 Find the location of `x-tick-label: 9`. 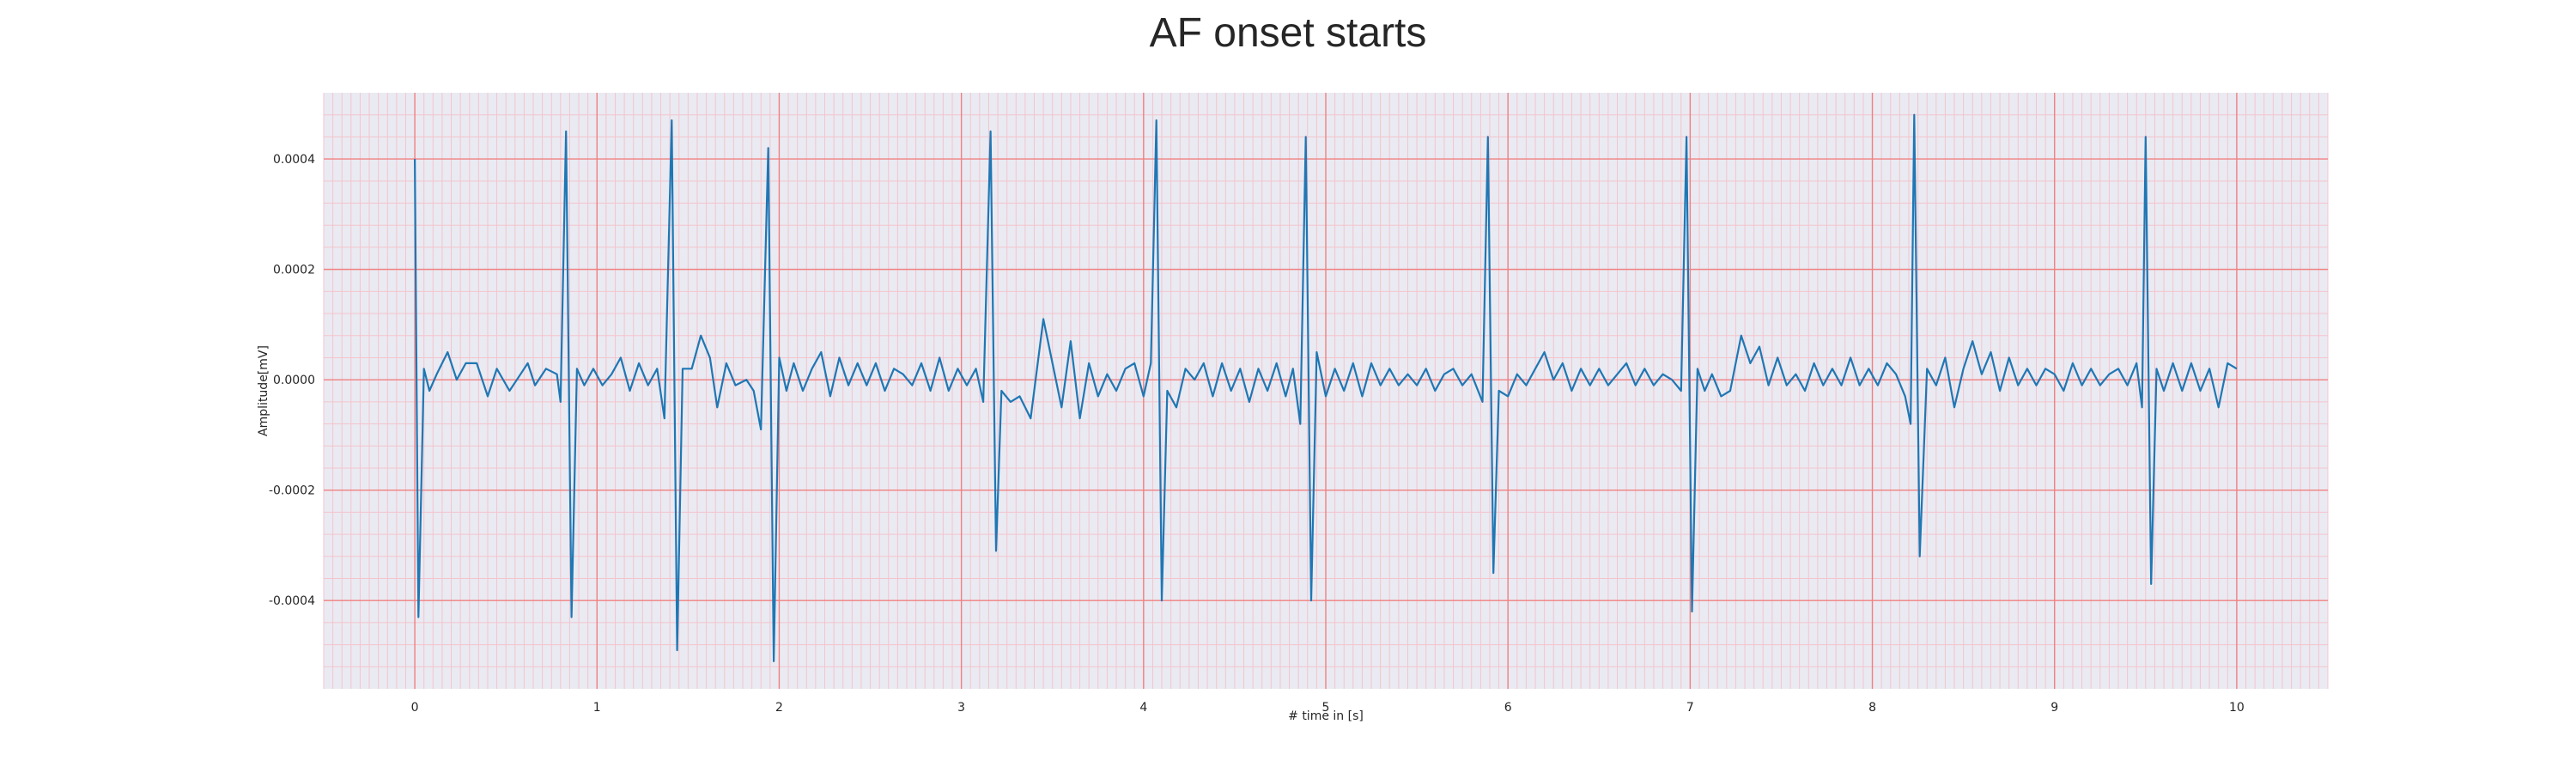

x-tick-label: 9 is located at coordinates (2054, 708).